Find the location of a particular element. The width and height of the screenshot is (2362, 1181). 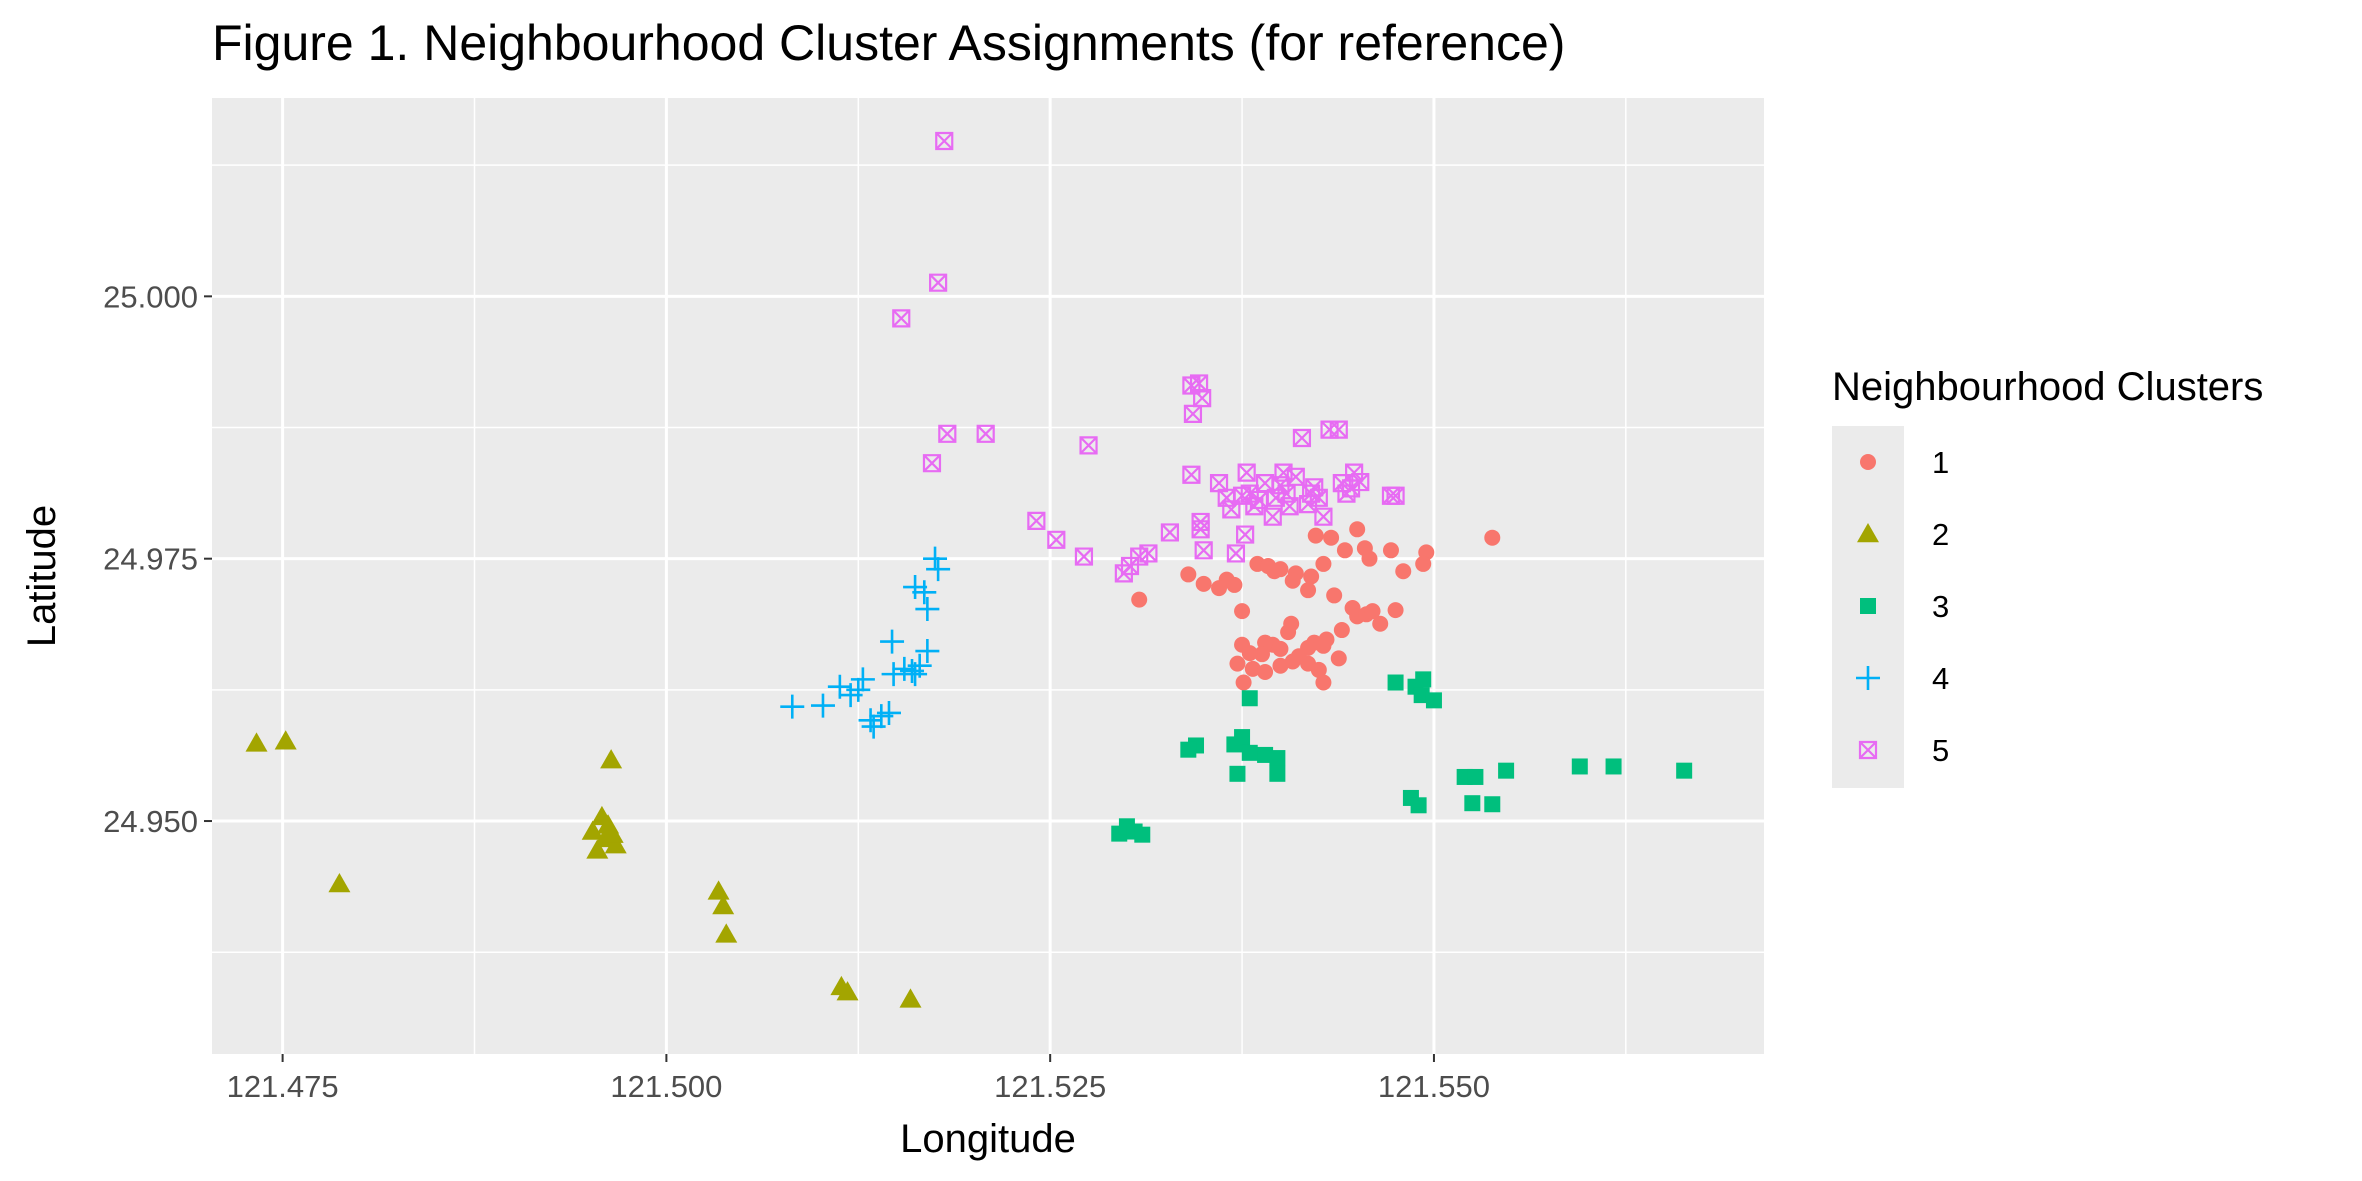

legend-item-5: 5 is located at coordinates (1903, 750).